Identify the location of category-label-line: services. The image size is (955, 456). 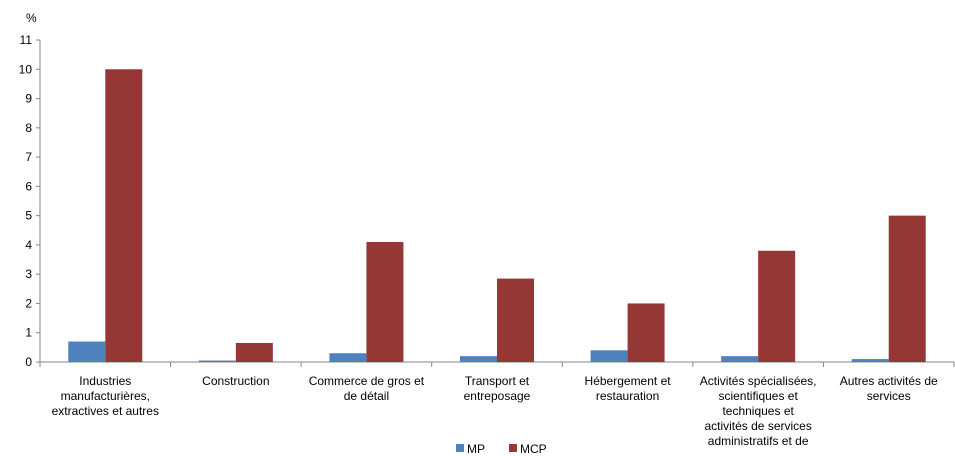
(889, 396).